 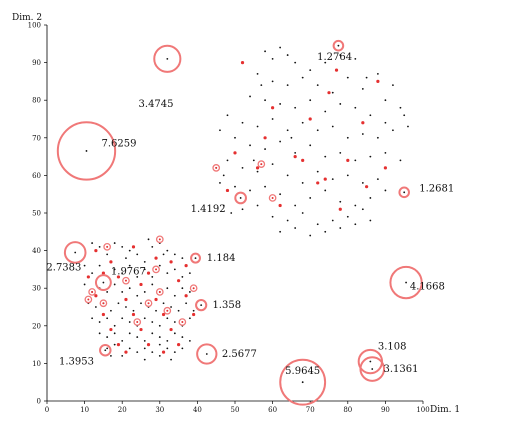 I want to click on annotated-point: 2.5677, so click(x=226, y=354).